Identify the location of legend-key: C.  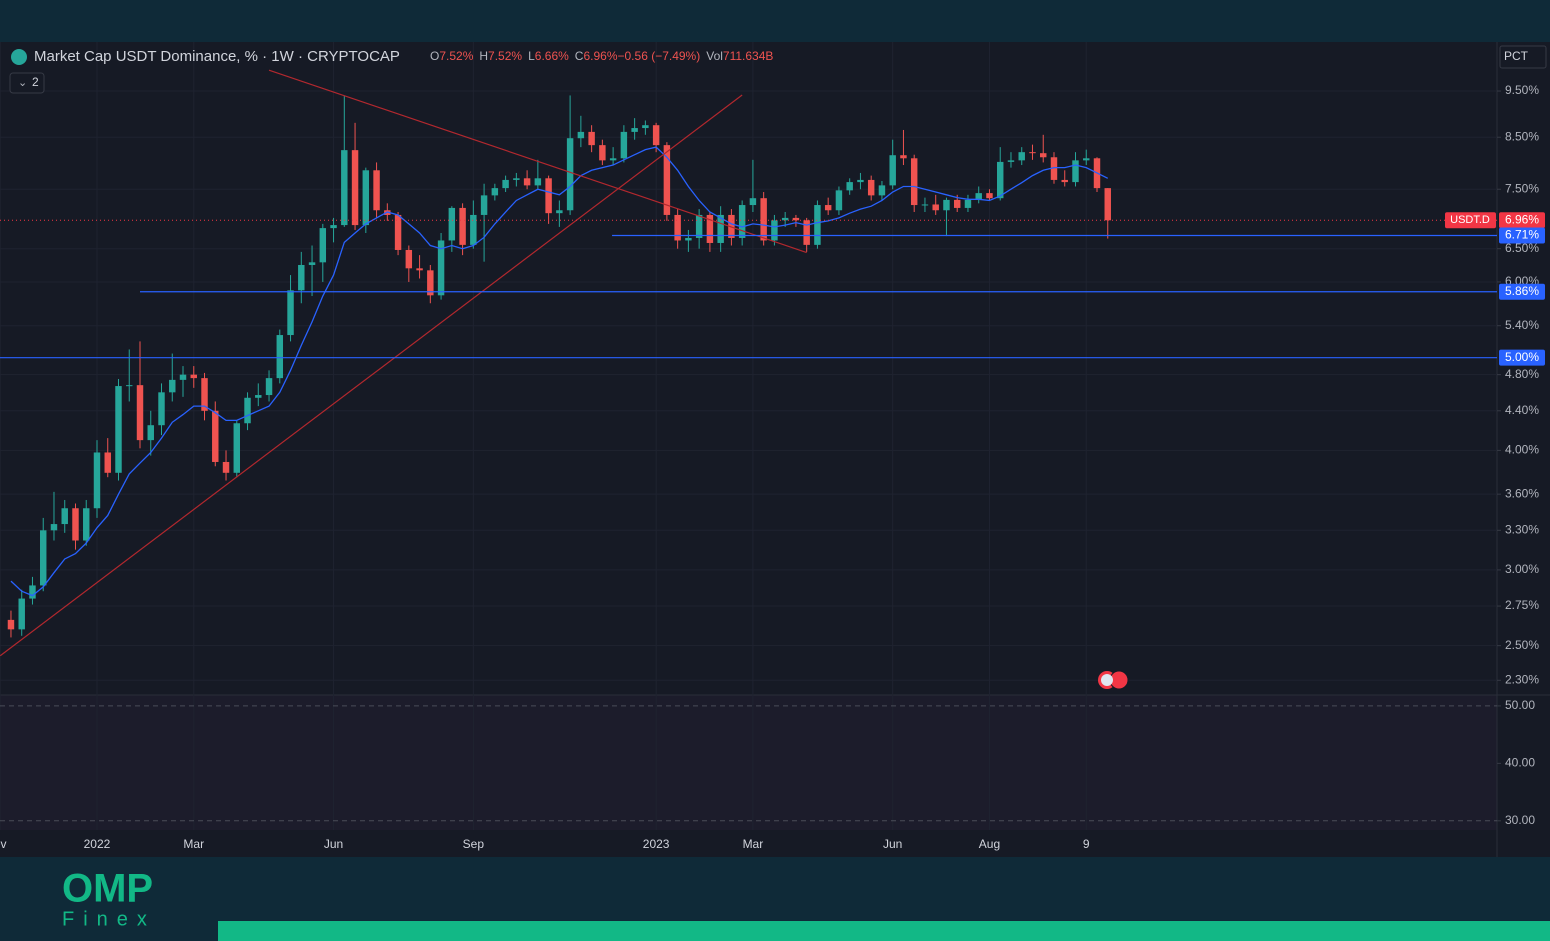
(579, 56).